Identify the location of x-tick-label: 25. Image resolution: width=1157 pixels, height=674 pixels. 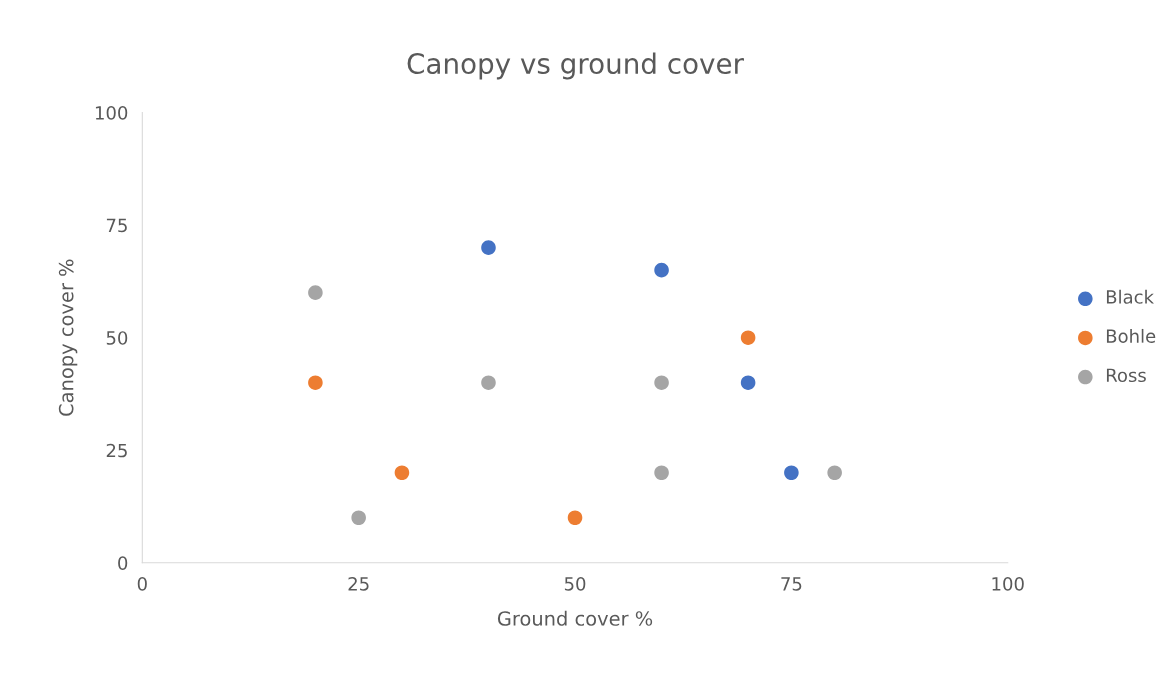
(358, 584).